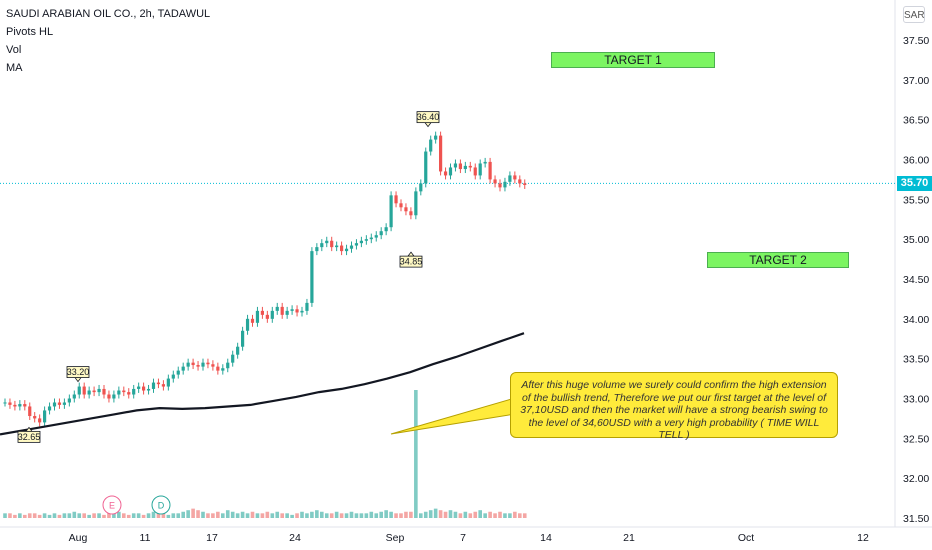  I want to click on x-tick-label: 14, so click(546, 538).